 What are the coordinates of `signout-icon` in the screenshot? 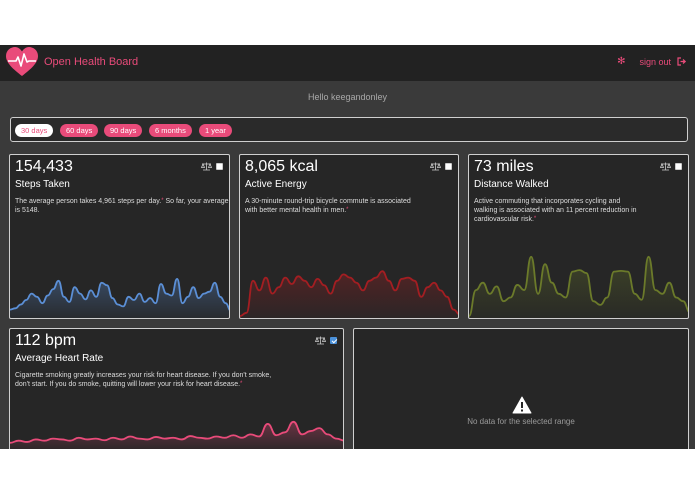 It's located at (682, 61).